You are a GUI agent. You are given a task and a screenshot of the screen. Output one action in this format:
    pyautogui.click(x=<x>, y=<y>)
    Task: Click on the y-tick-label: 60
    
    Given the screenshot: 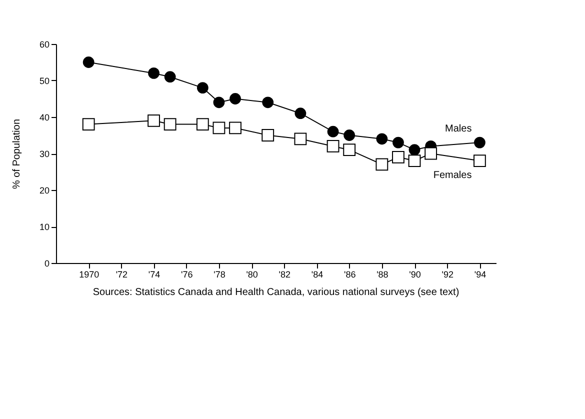 What is the action you would take?
    pyautogui.click(x=44, y=45)
    